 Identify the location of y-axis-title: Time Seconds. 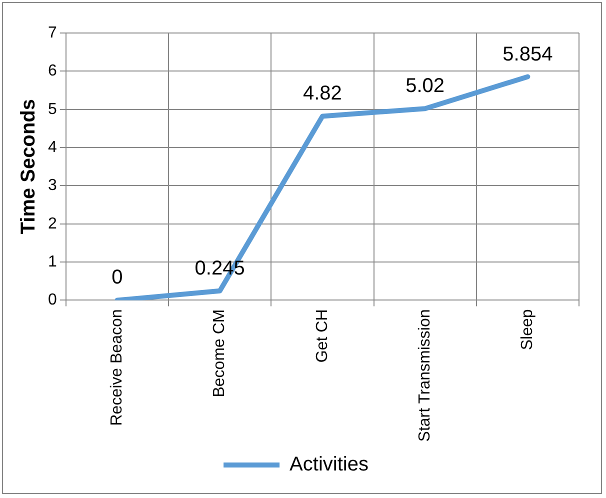
(29, 166).